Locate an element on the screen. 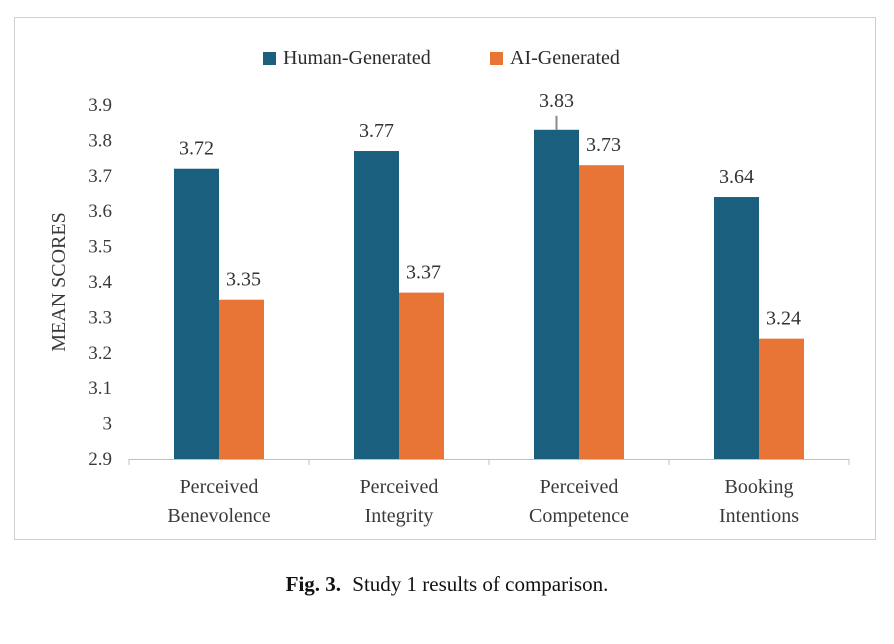 Image resolution: width=894 pixels, height=644 pixels. data-label: 3.64 is located at coordinates (736, 177).